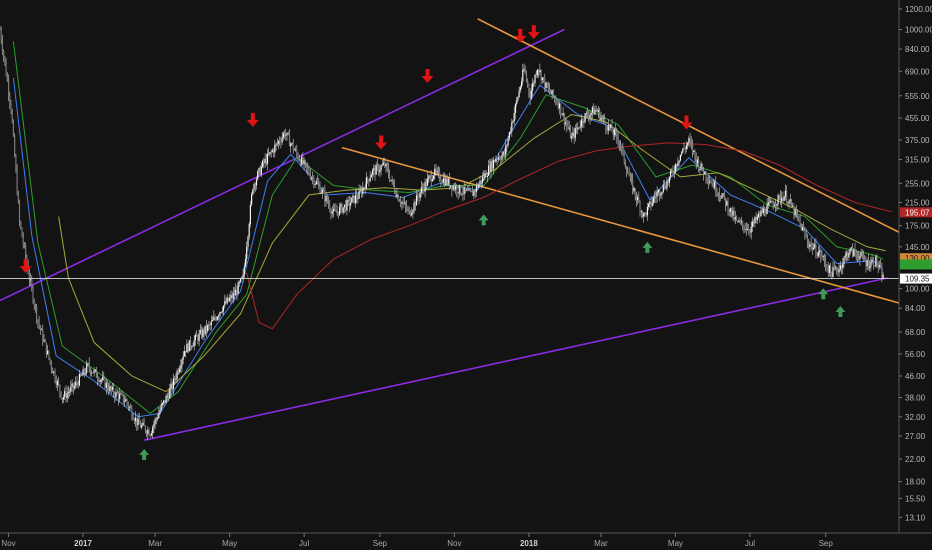 The width and height of the screenshot is (932, 550). I want to click on y-tick-label-15: 56.00, so click(915, 354).